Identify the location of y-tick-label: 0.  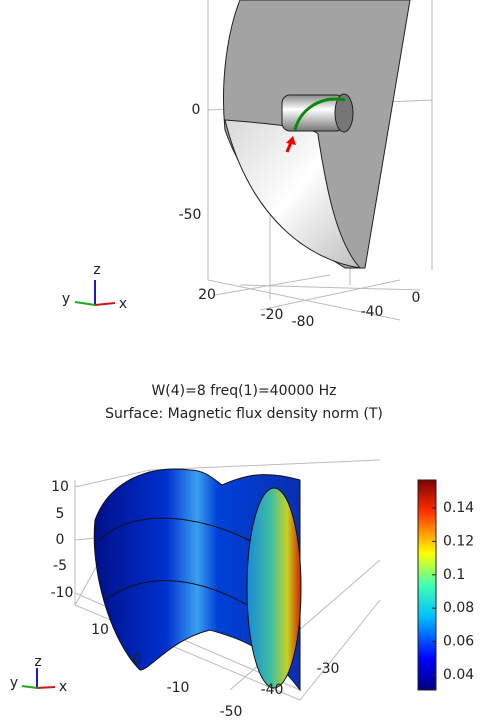
(137, 660).